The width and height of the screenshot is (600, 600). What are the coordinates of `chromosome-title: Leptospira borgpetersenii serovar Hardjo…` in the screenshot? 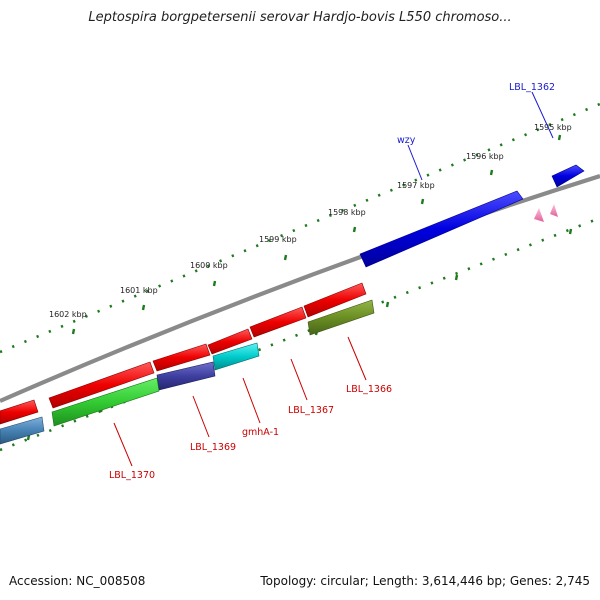 It's located at (300, 17).